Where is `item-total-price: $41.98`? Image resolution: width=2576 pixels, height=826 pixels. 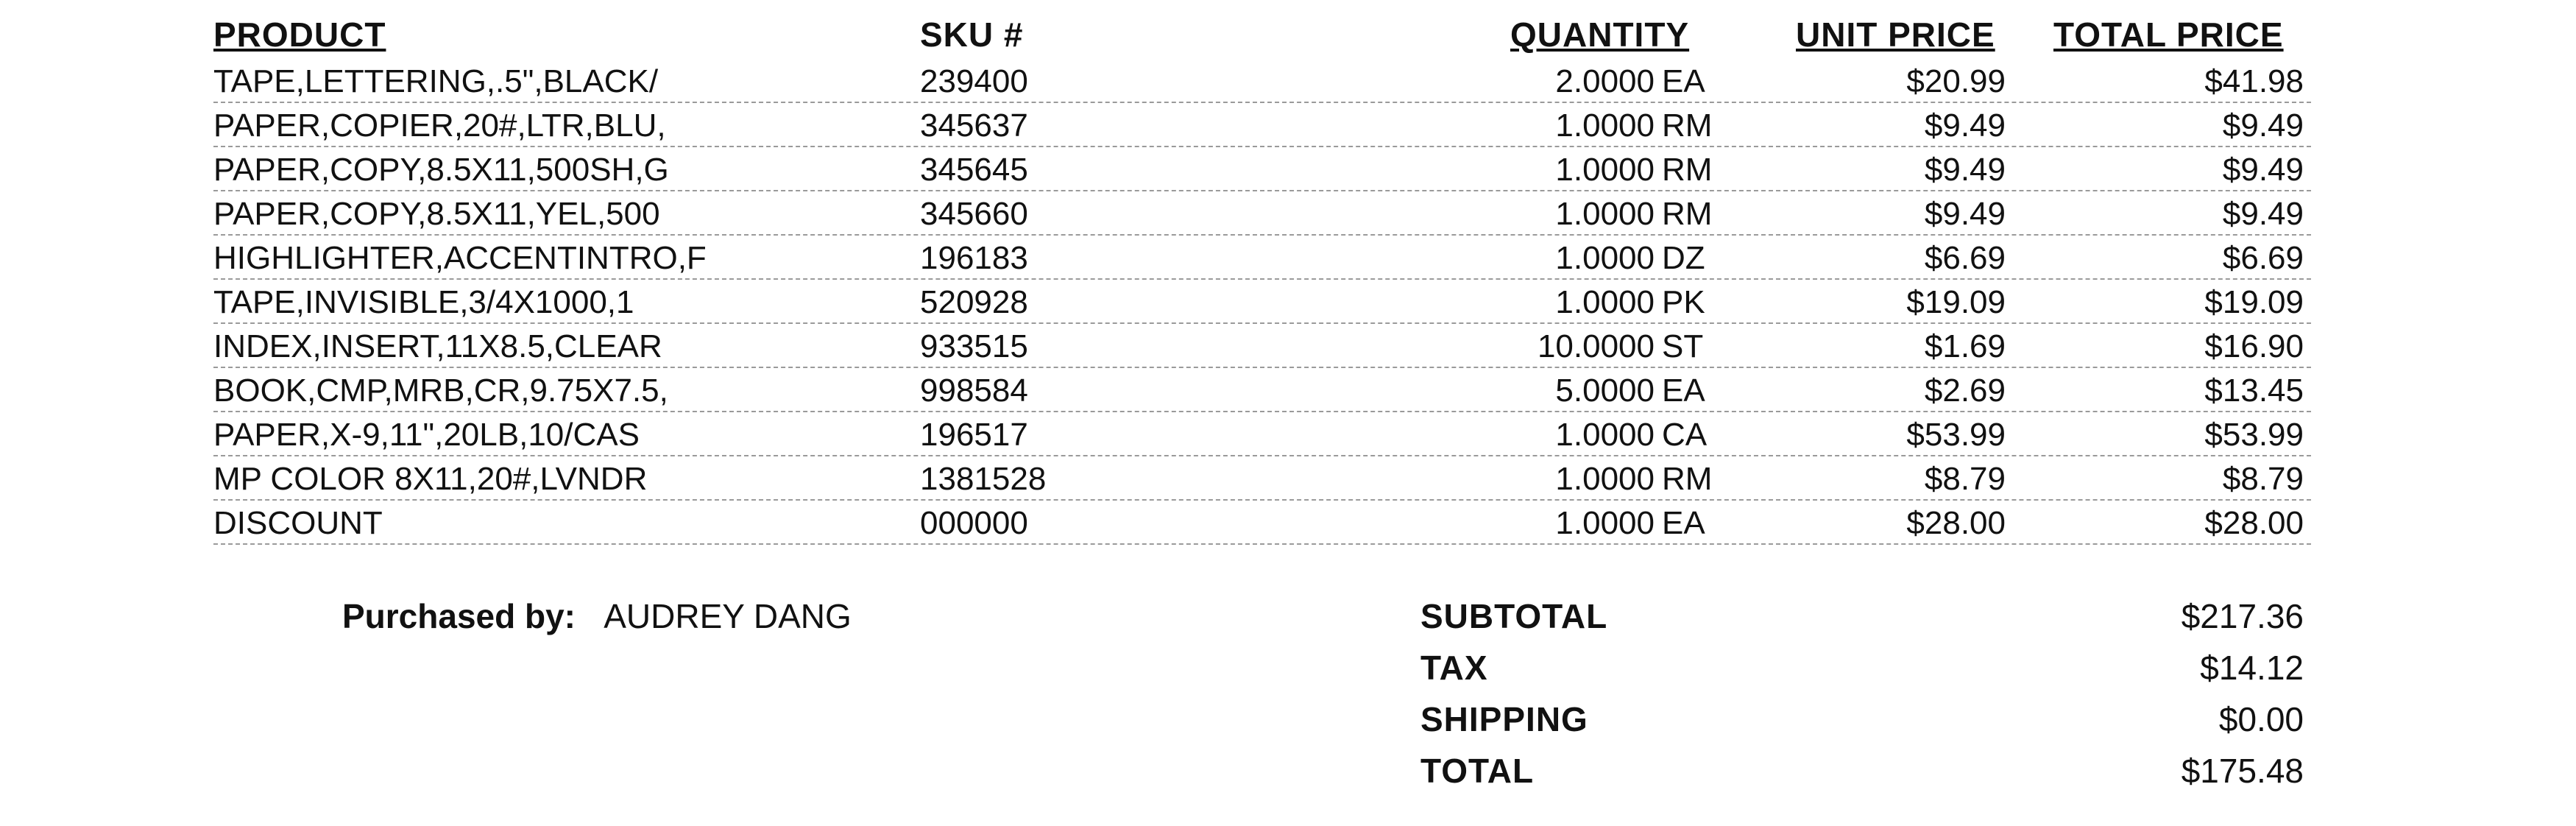 item-total-price: $41.98 is located at coordinates (2254, 81).